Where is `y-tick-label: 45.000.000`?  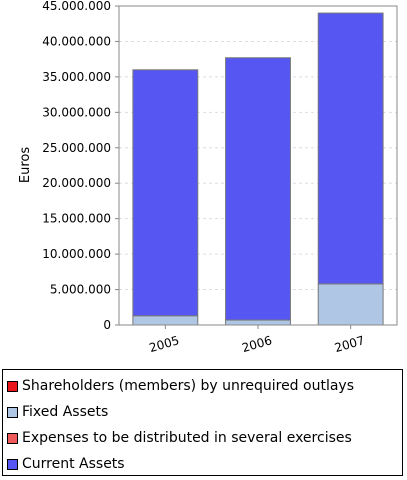 y-tick-label: 45.000.000 is located at coordinates (76, 6).